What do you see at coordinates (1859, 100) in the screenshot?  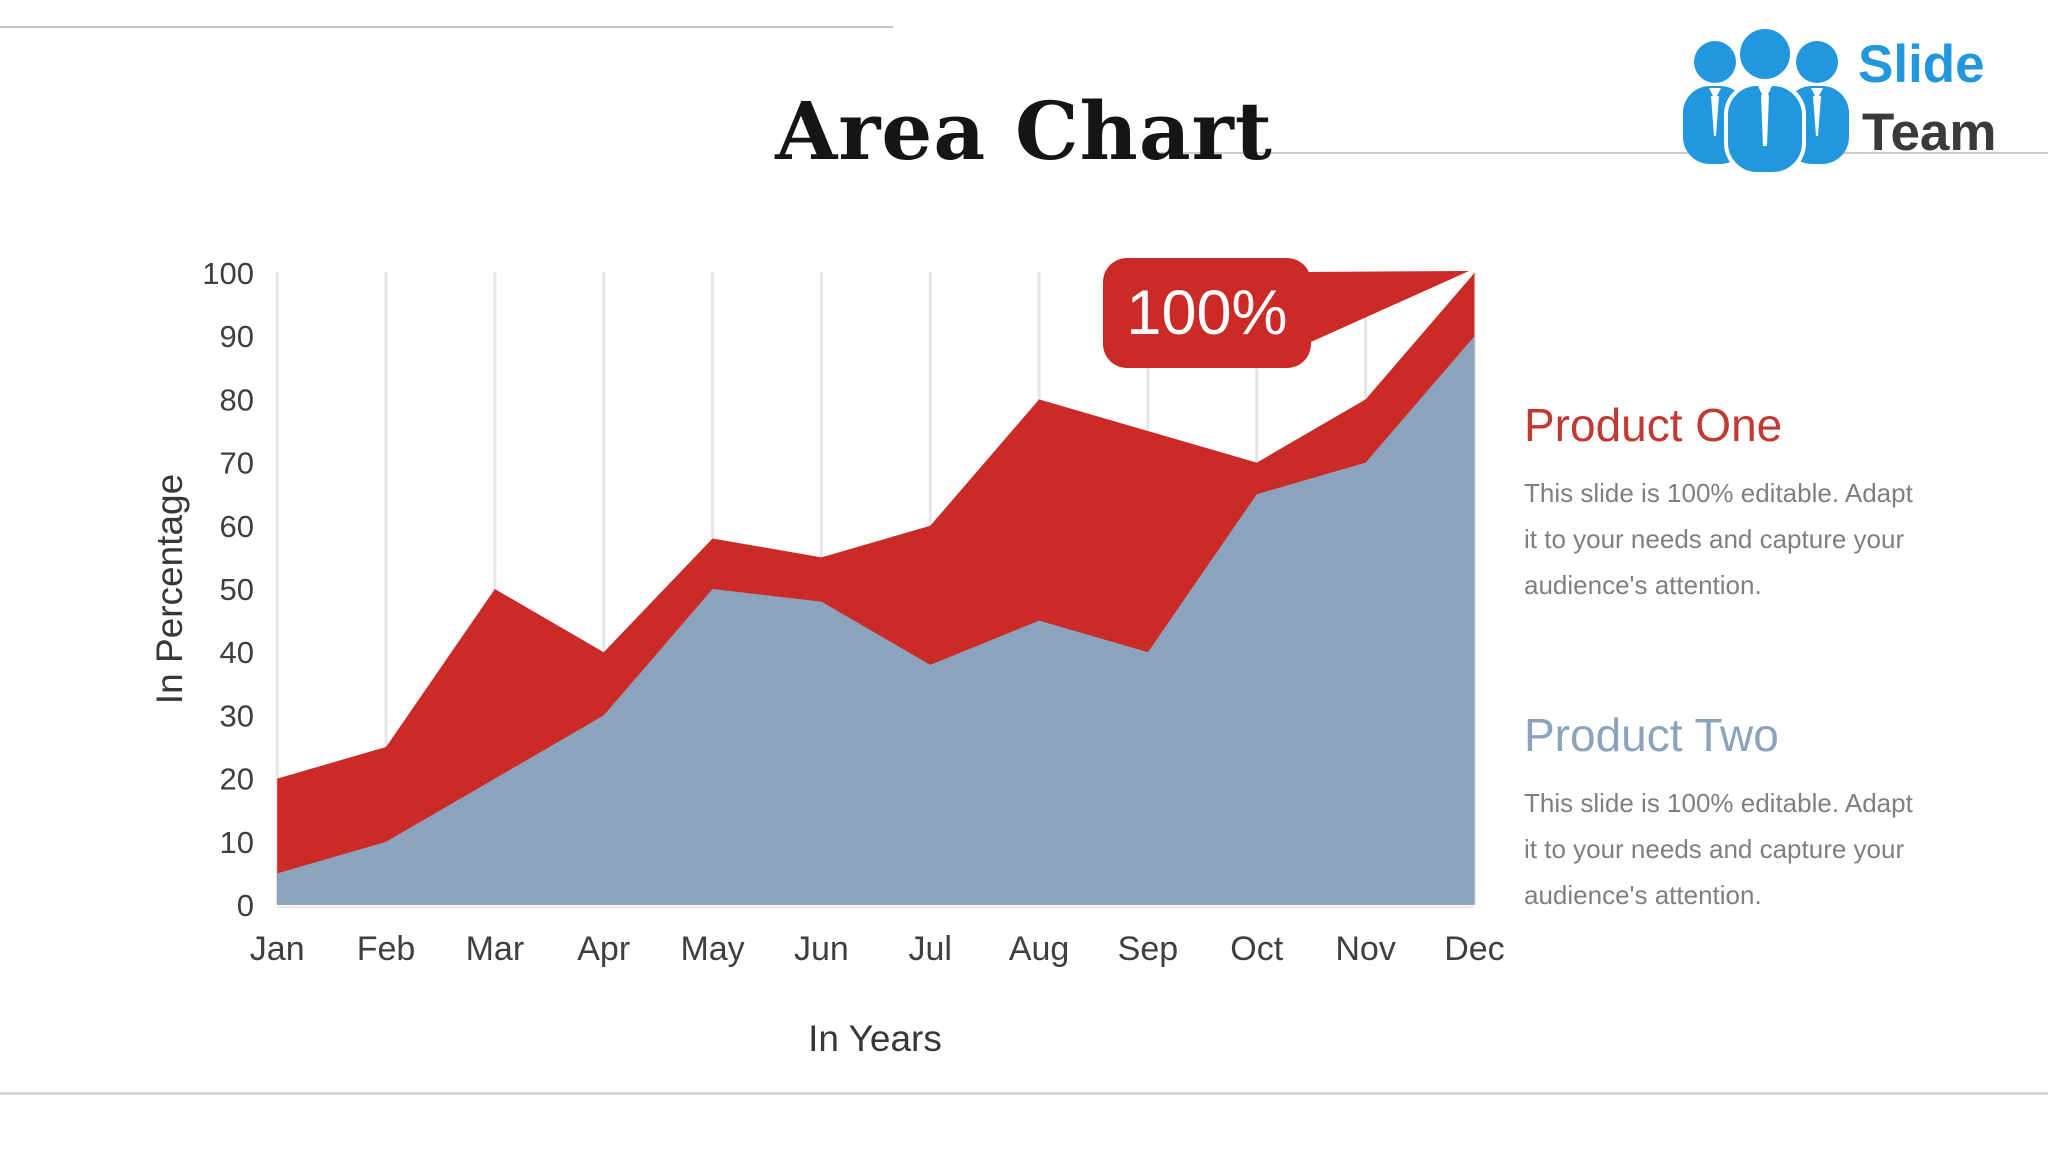 I see `slideteam-logo: Slide Team` at bounding box center [1859, 100].